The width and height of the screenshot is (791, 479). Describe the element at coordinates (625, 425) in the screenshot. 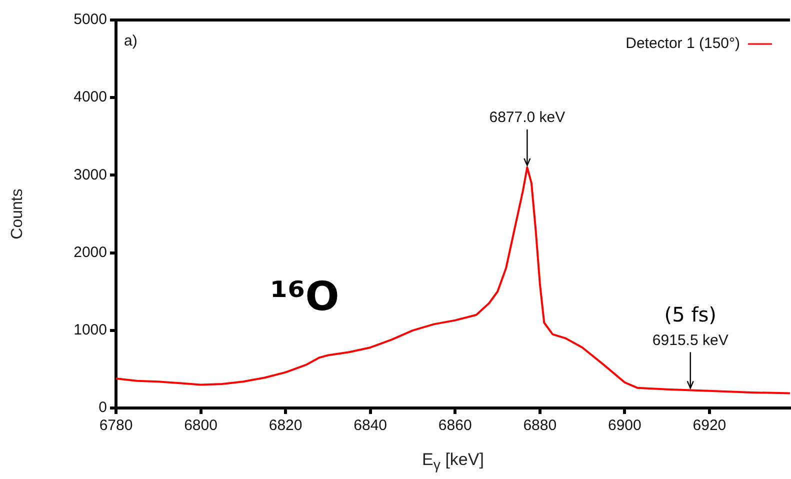

I see `x-tick-label: 6900` at that location.